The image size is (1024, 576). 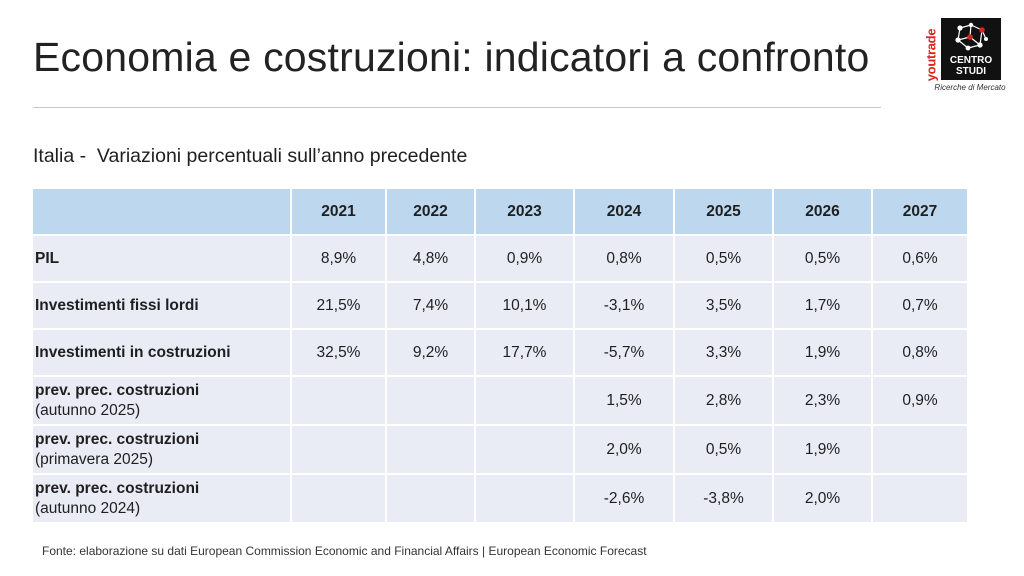 What do you see at coordinates (161, 258) in the screenshot?
I see `row-label: PIL` at bounding box center [161, 258].